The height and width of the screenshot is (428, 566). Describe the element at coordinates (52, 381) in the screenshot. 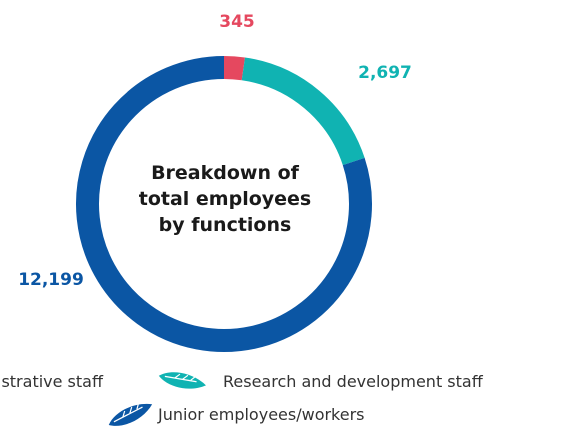

I see `legend-label-administrative: istrative staff` at that location.